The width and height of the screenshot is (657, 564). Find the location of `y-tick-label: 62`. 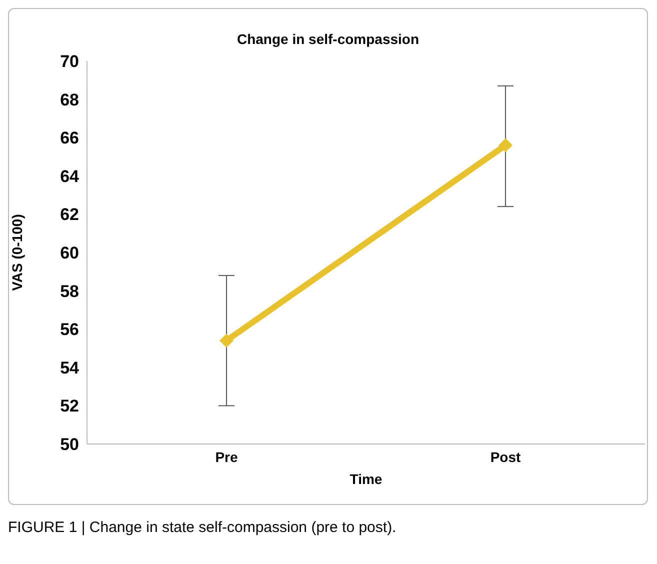

y-tick-label: 62 is located at coordinates (69, 214).